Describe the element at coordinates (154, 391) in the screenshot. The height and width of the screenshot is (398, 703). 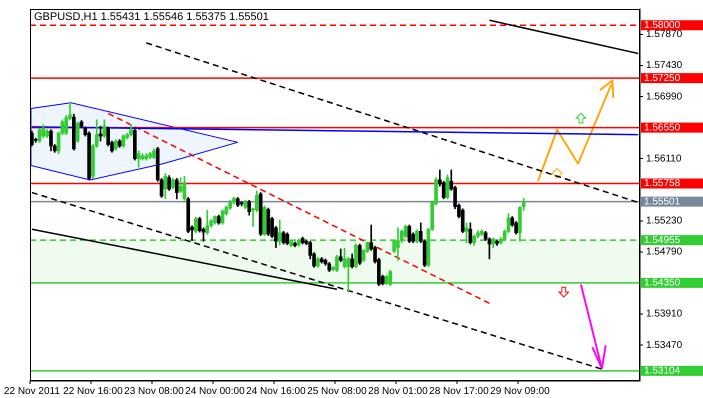
I see `x-tick-label: 23 Nov 08:00` at that location.